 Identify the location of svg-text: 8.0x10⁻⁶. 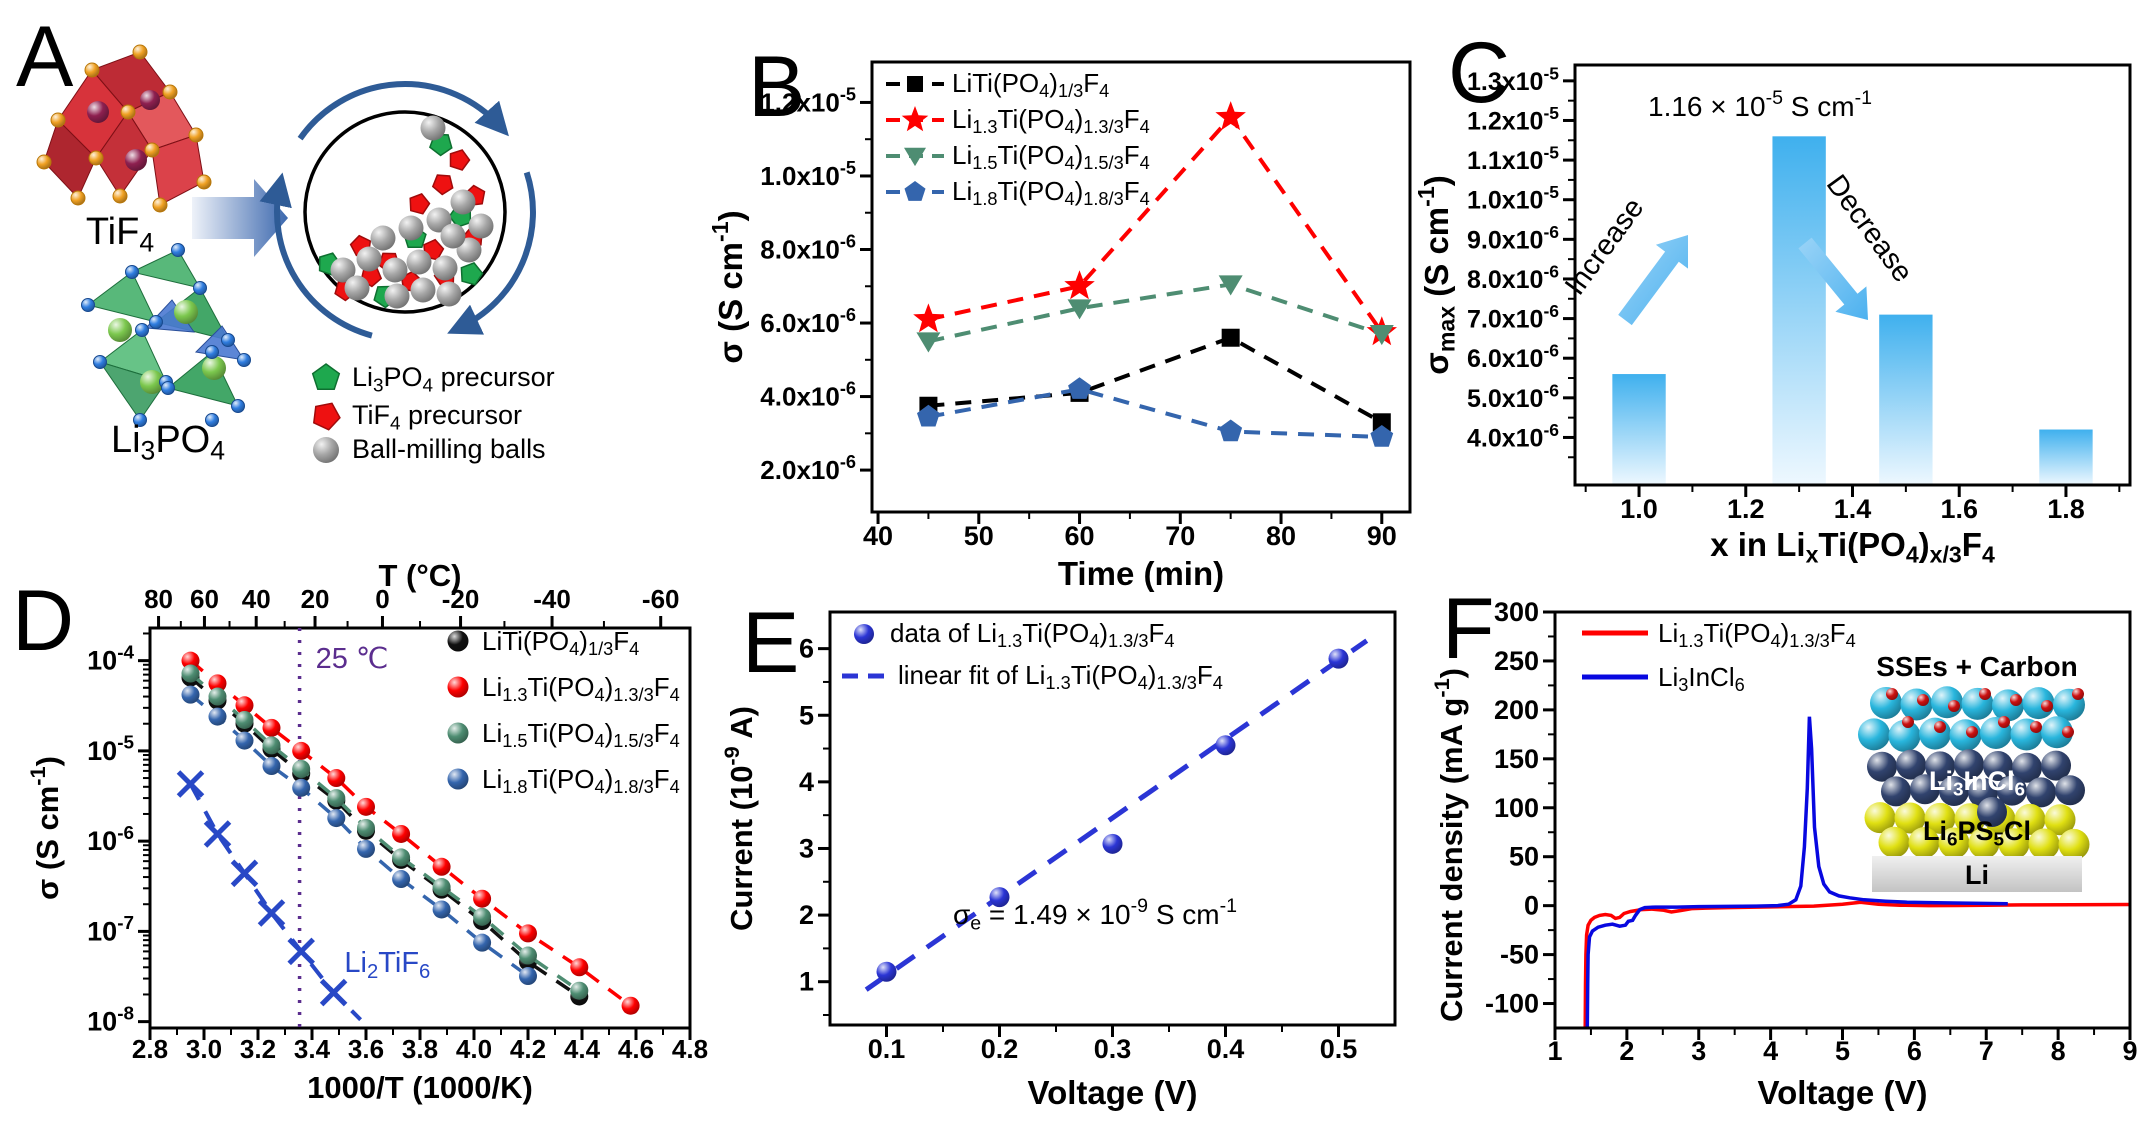
(808, 248).